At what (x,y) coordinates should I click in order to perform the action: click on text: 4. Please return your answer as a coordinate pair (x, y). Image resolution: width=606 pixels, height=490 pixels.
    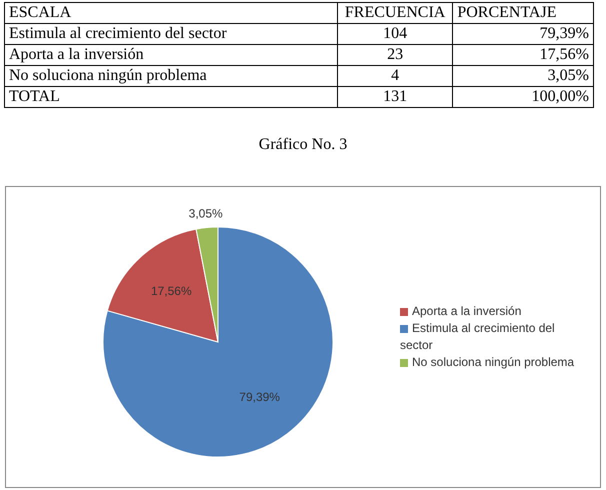
    Looking at the image, I should click on (395, 76).